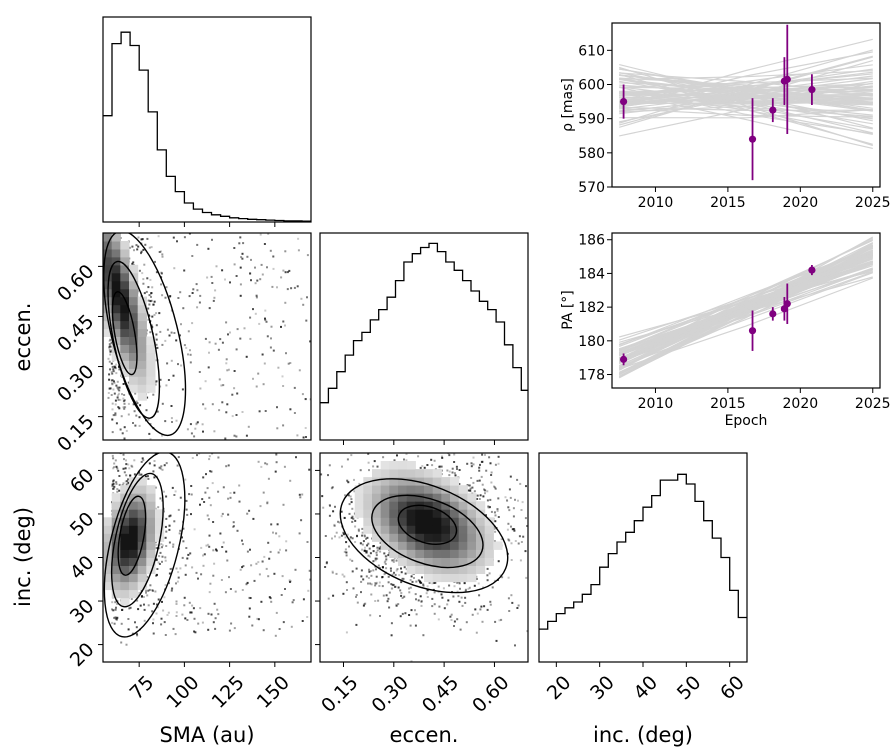 This screenshot has width=896, height=752. Describe the element at coordinates (746, 110) in the screenshot. I see `rho_vs_epoch-model-line` at that location.